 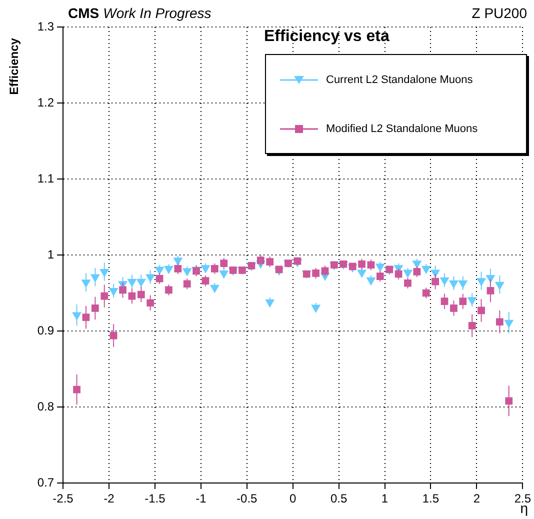 What do you see at coordinates (63, 499) in the screenshot?
I see `x-tick-label: -2.5` at bounding box center [63, 499].